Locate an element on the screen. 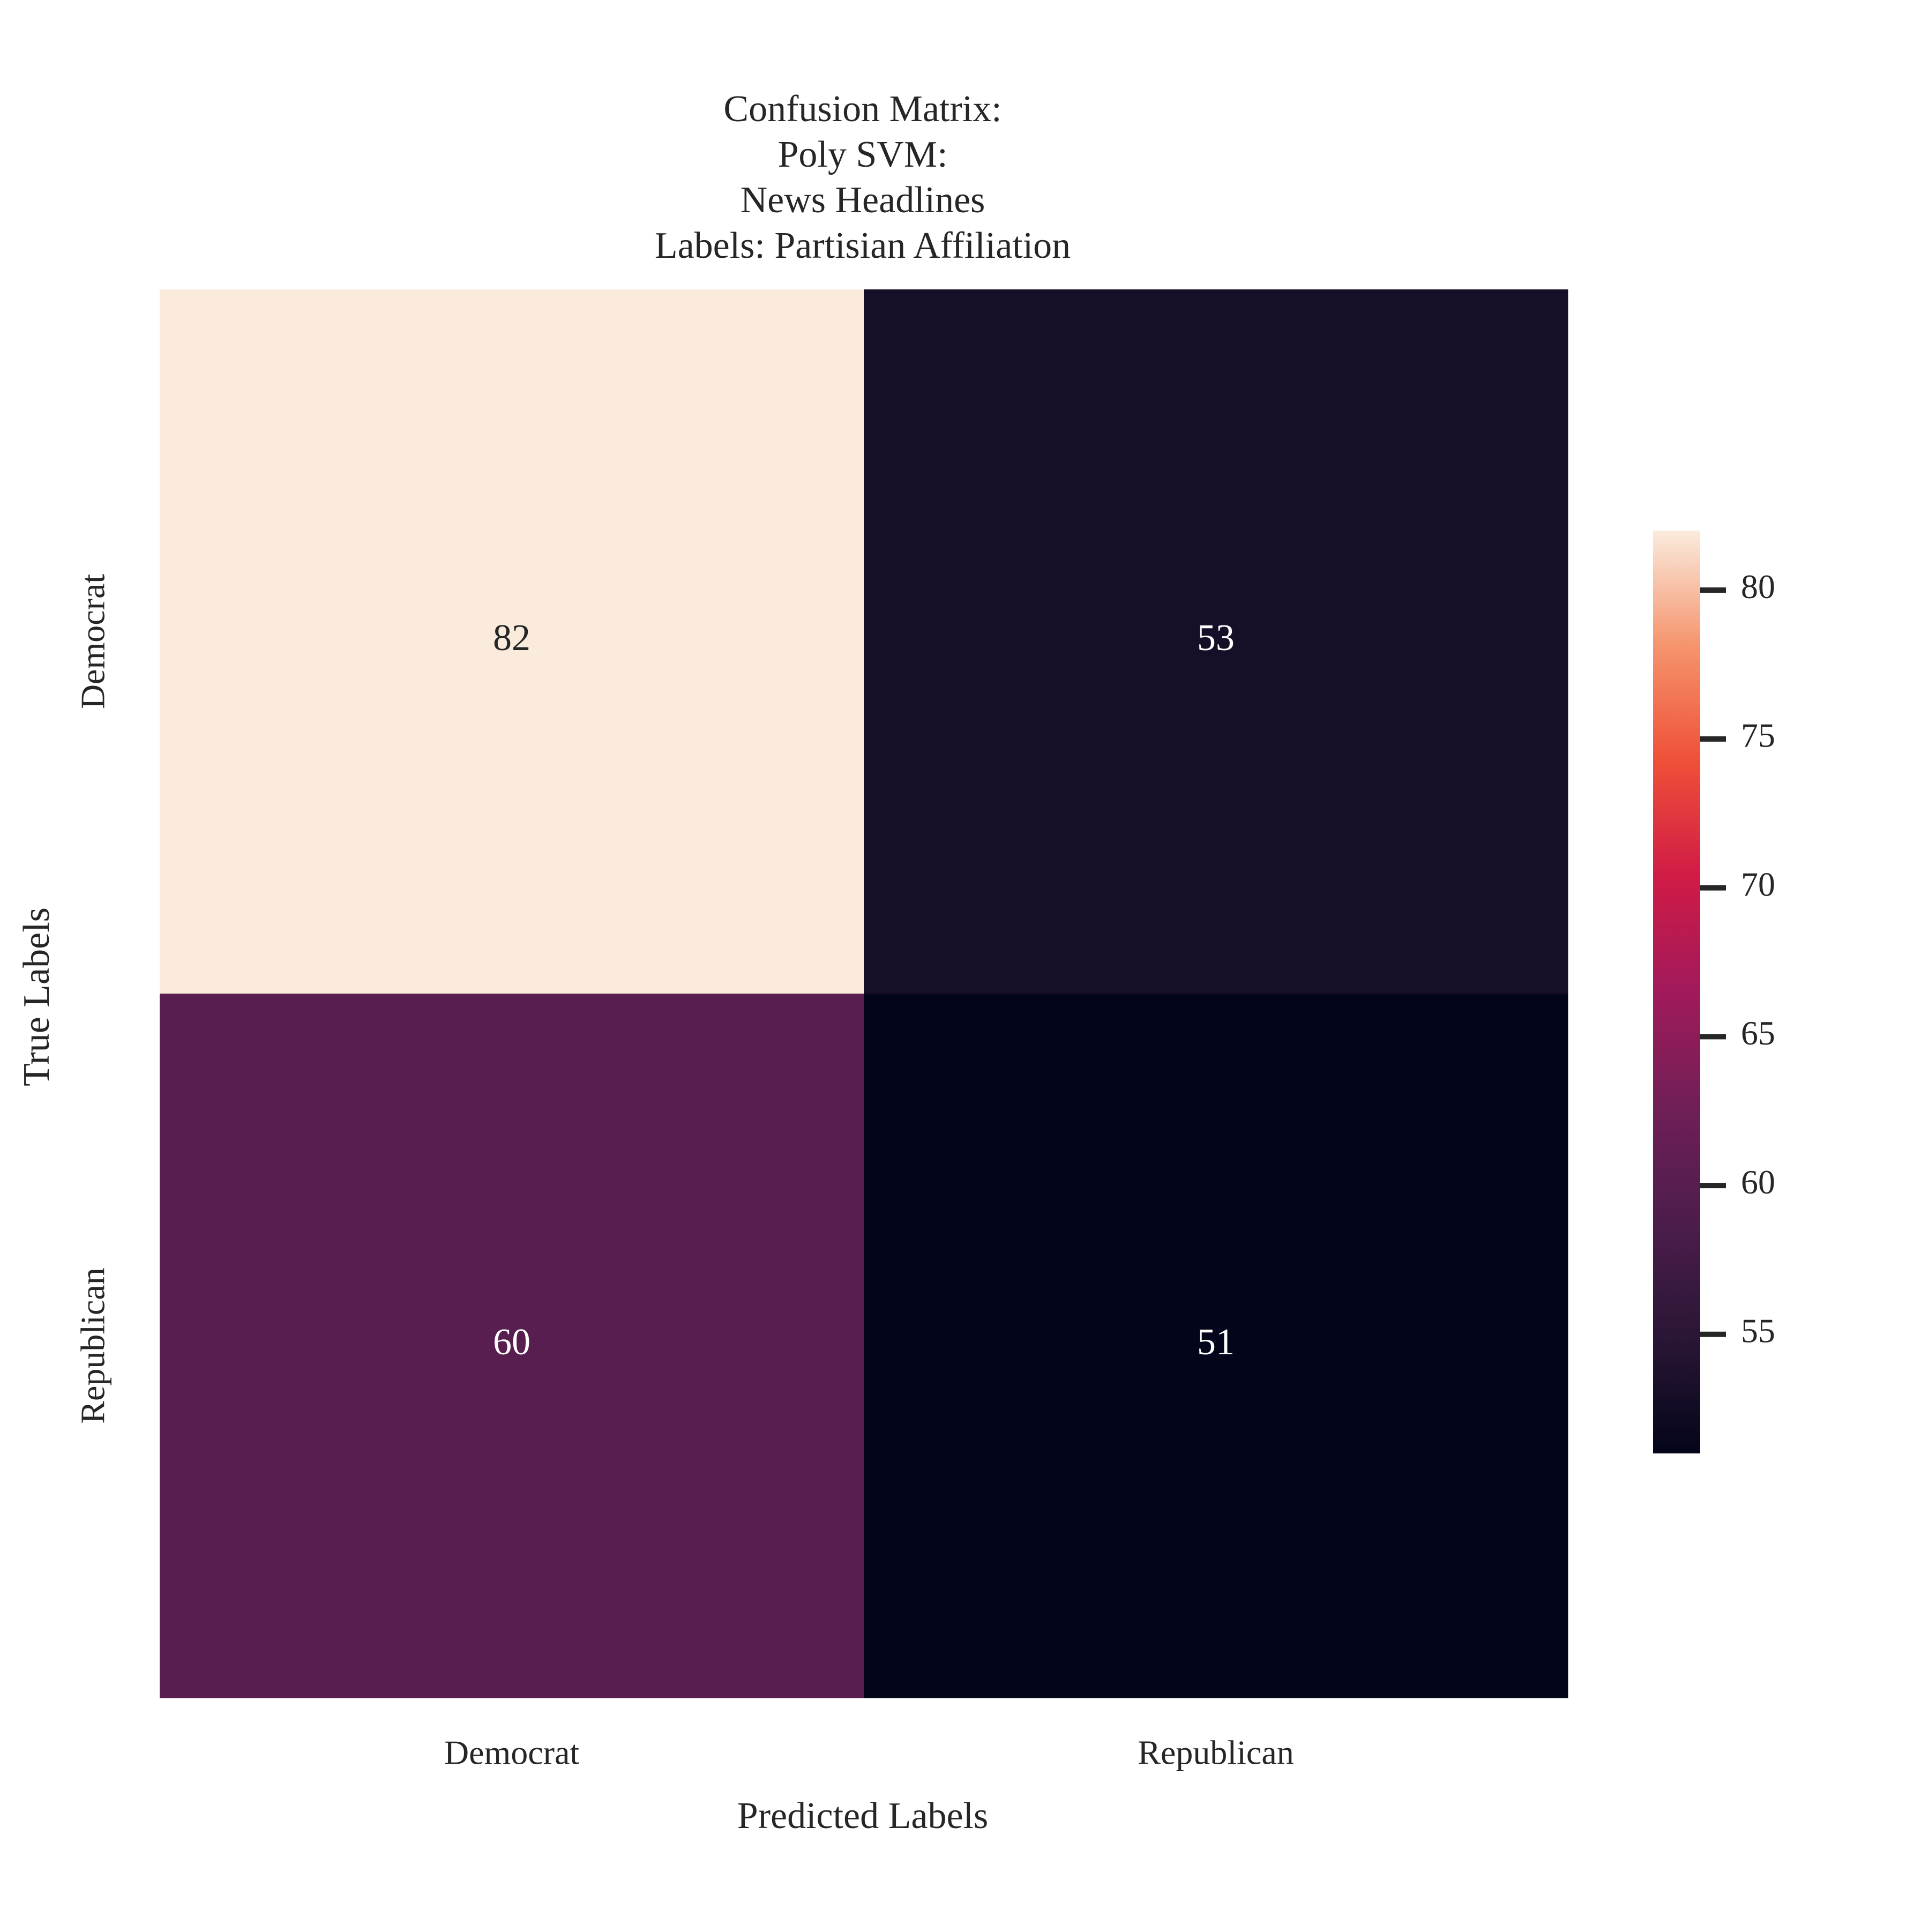  chart-title-line: Labels: Partisian Affiliation is located at coordinates (863, 245).